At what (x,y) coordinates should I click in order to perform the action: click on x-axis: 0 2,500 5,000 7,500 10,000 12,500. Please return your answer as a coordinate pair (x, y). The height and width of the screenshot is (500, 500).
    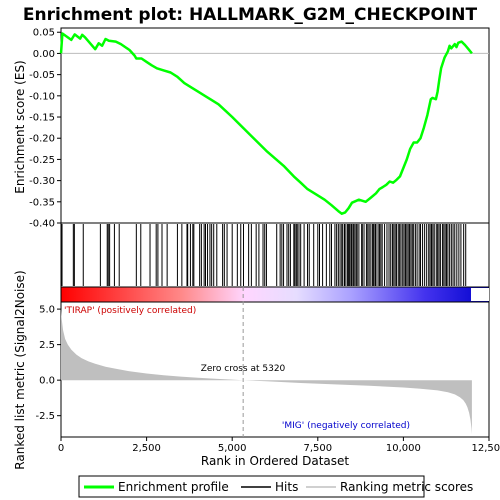
    Looking at the image, I should click on (279, 445).